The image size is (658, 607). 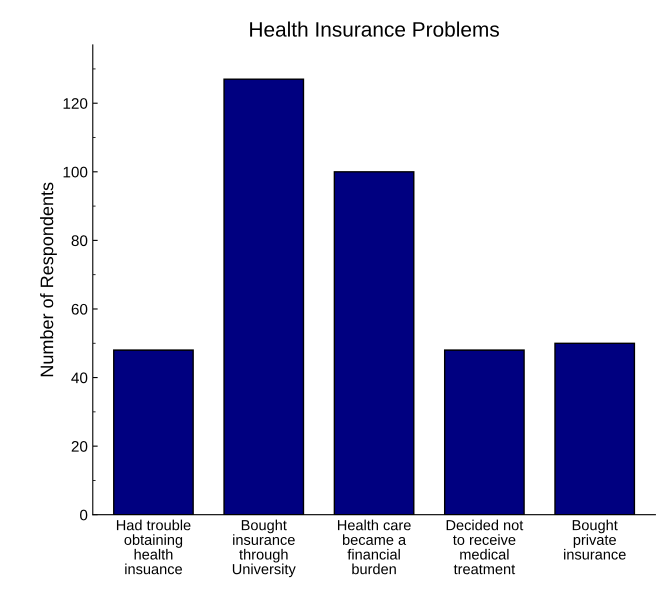 I want to click on y-tick-label: 20, so click(x=80, y=446).